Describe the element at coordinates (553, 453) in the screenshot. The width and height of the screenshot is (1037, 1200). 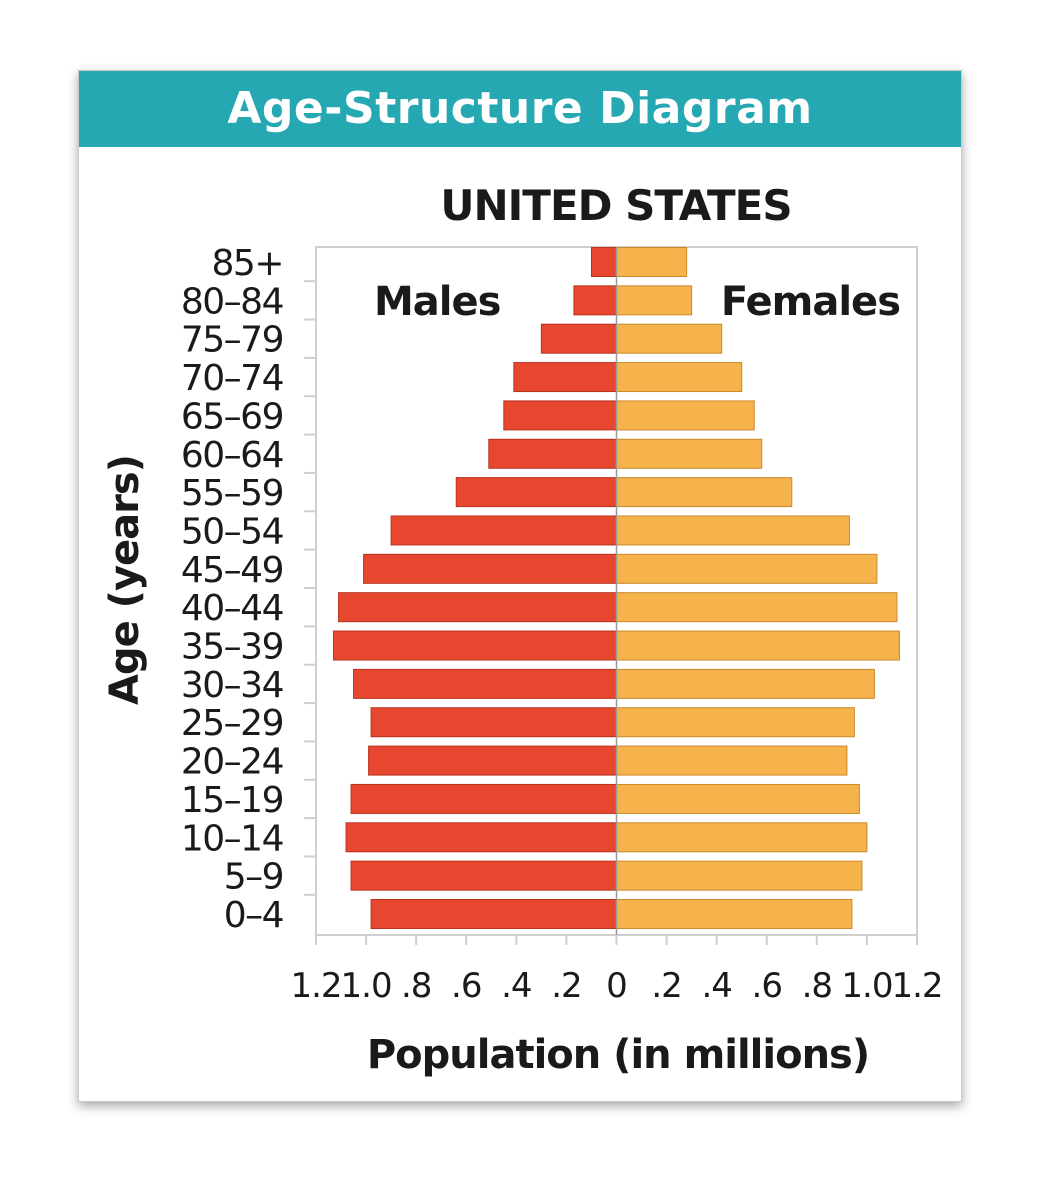
I see `bar-males-60–64` at that location.